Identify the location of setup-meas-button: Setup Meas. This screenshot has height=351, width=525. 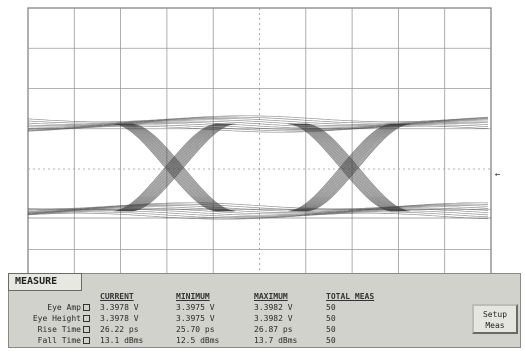
(495, 319).